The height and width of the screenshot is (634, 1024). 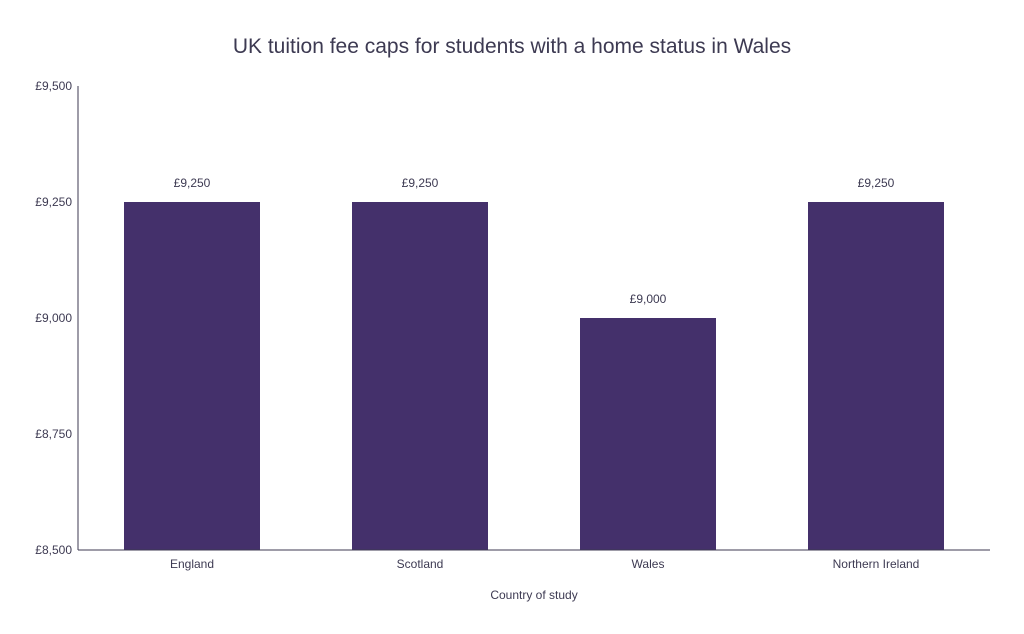 I want to click on x-axis-title: Country of study, so click(x=533, y=595).